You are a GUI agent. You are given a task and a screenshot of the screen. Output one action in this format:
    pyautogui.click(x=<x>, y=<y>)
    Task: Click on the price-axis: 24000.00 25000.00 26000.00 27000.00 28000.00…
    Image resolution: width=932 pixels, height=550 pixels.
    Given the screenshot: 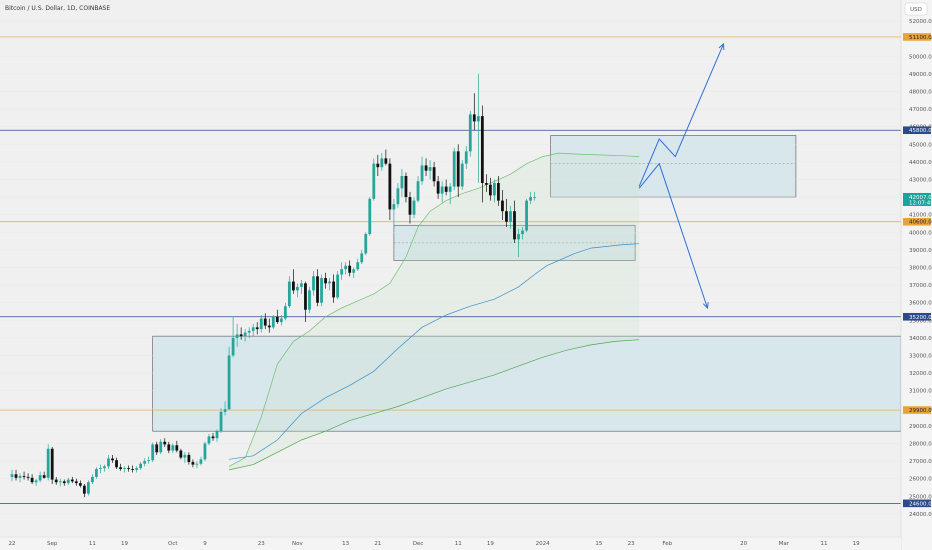 What is the action you would take?
    pyautogui.click(x=920, y=268)
    